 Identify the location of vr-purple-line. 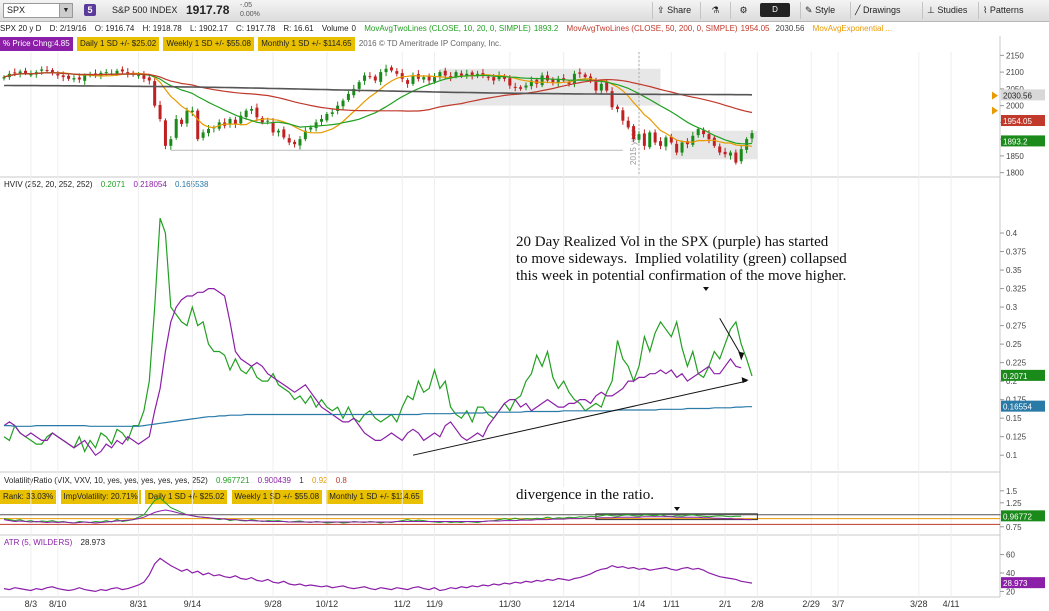
(377, 516).